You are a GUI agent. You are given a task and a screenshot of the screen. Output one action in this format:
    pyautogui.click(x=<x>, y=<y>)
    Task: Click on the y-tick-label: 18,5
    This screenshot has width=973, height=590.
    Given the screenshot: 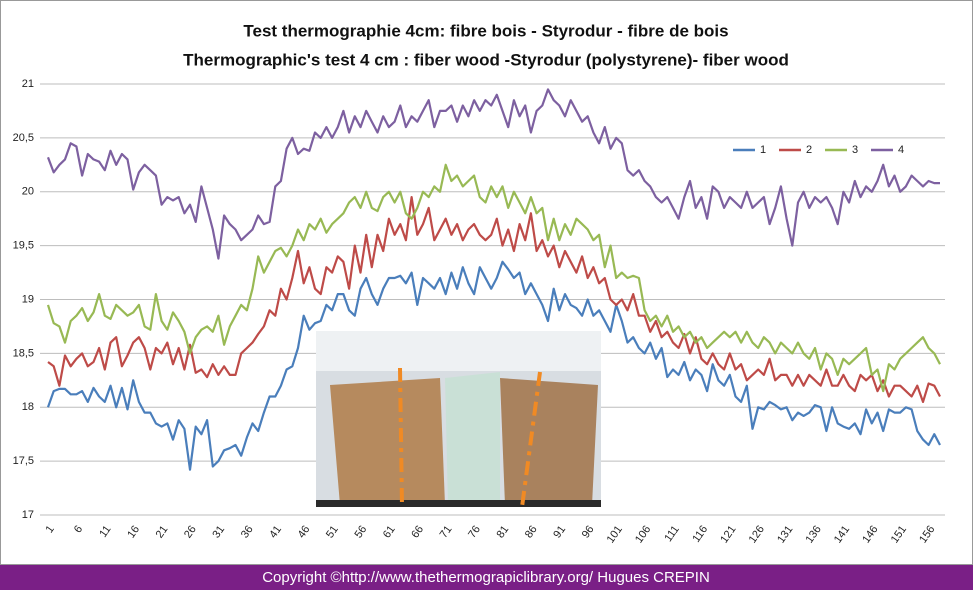 What is the action you would take?
    pyautogui.click(x=23, y=353)
    